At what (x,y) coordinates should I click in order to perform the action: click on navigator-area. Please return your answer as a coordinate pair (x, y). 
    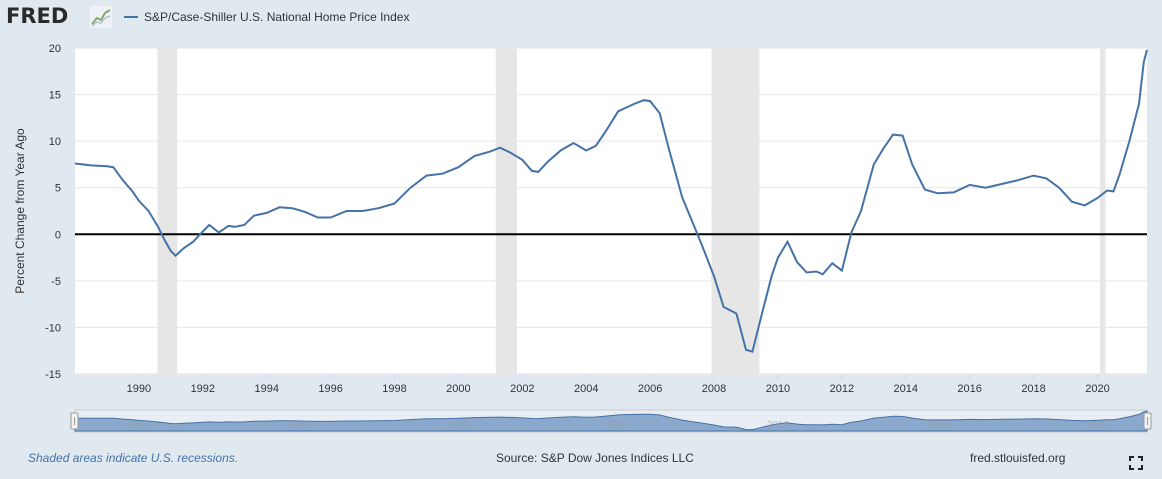
    Looking at the image, I should click on (611, 421).